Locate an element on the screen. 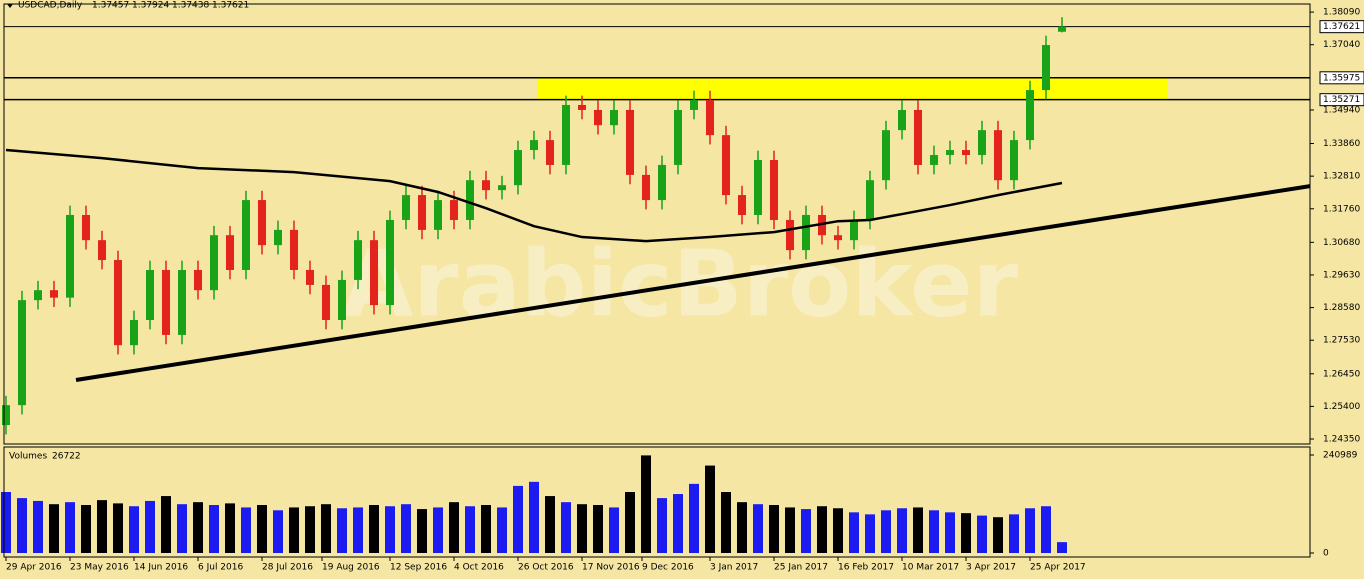 This screenshot has height=579, width=1364. y-tick-label: 1.31760 is located at coordinates (1341, 209).